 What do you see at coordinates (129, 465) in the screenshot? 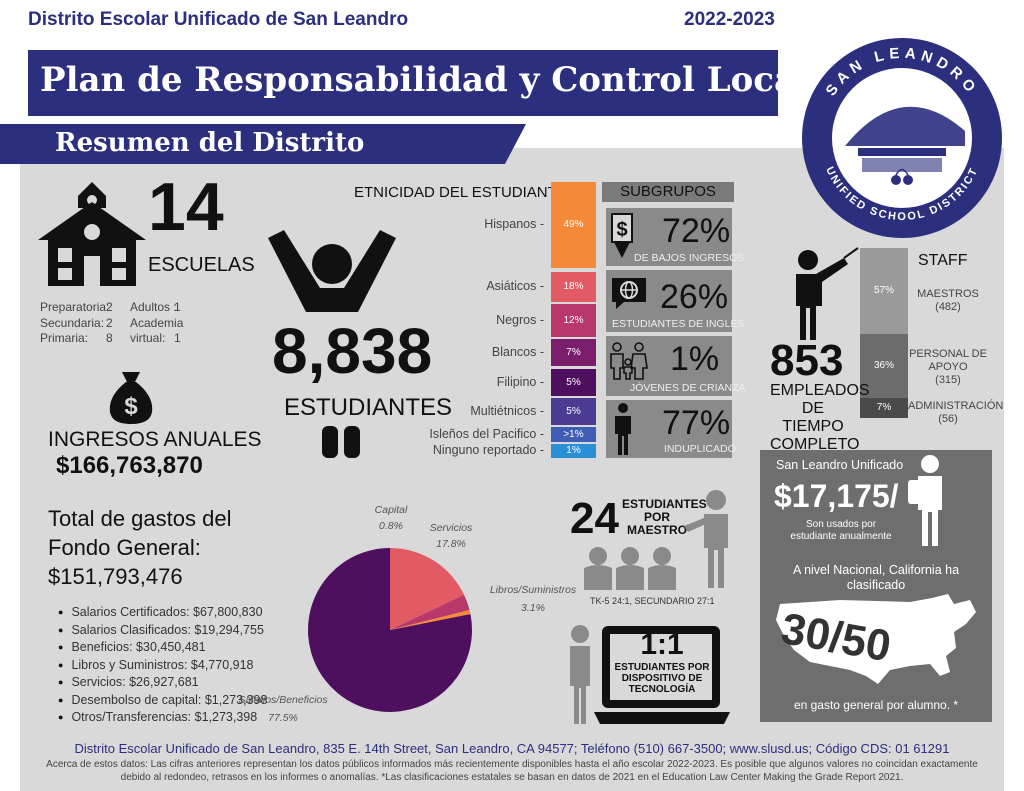
I see `revenue-value: $166,763,870` at bounding box center [129, 465].